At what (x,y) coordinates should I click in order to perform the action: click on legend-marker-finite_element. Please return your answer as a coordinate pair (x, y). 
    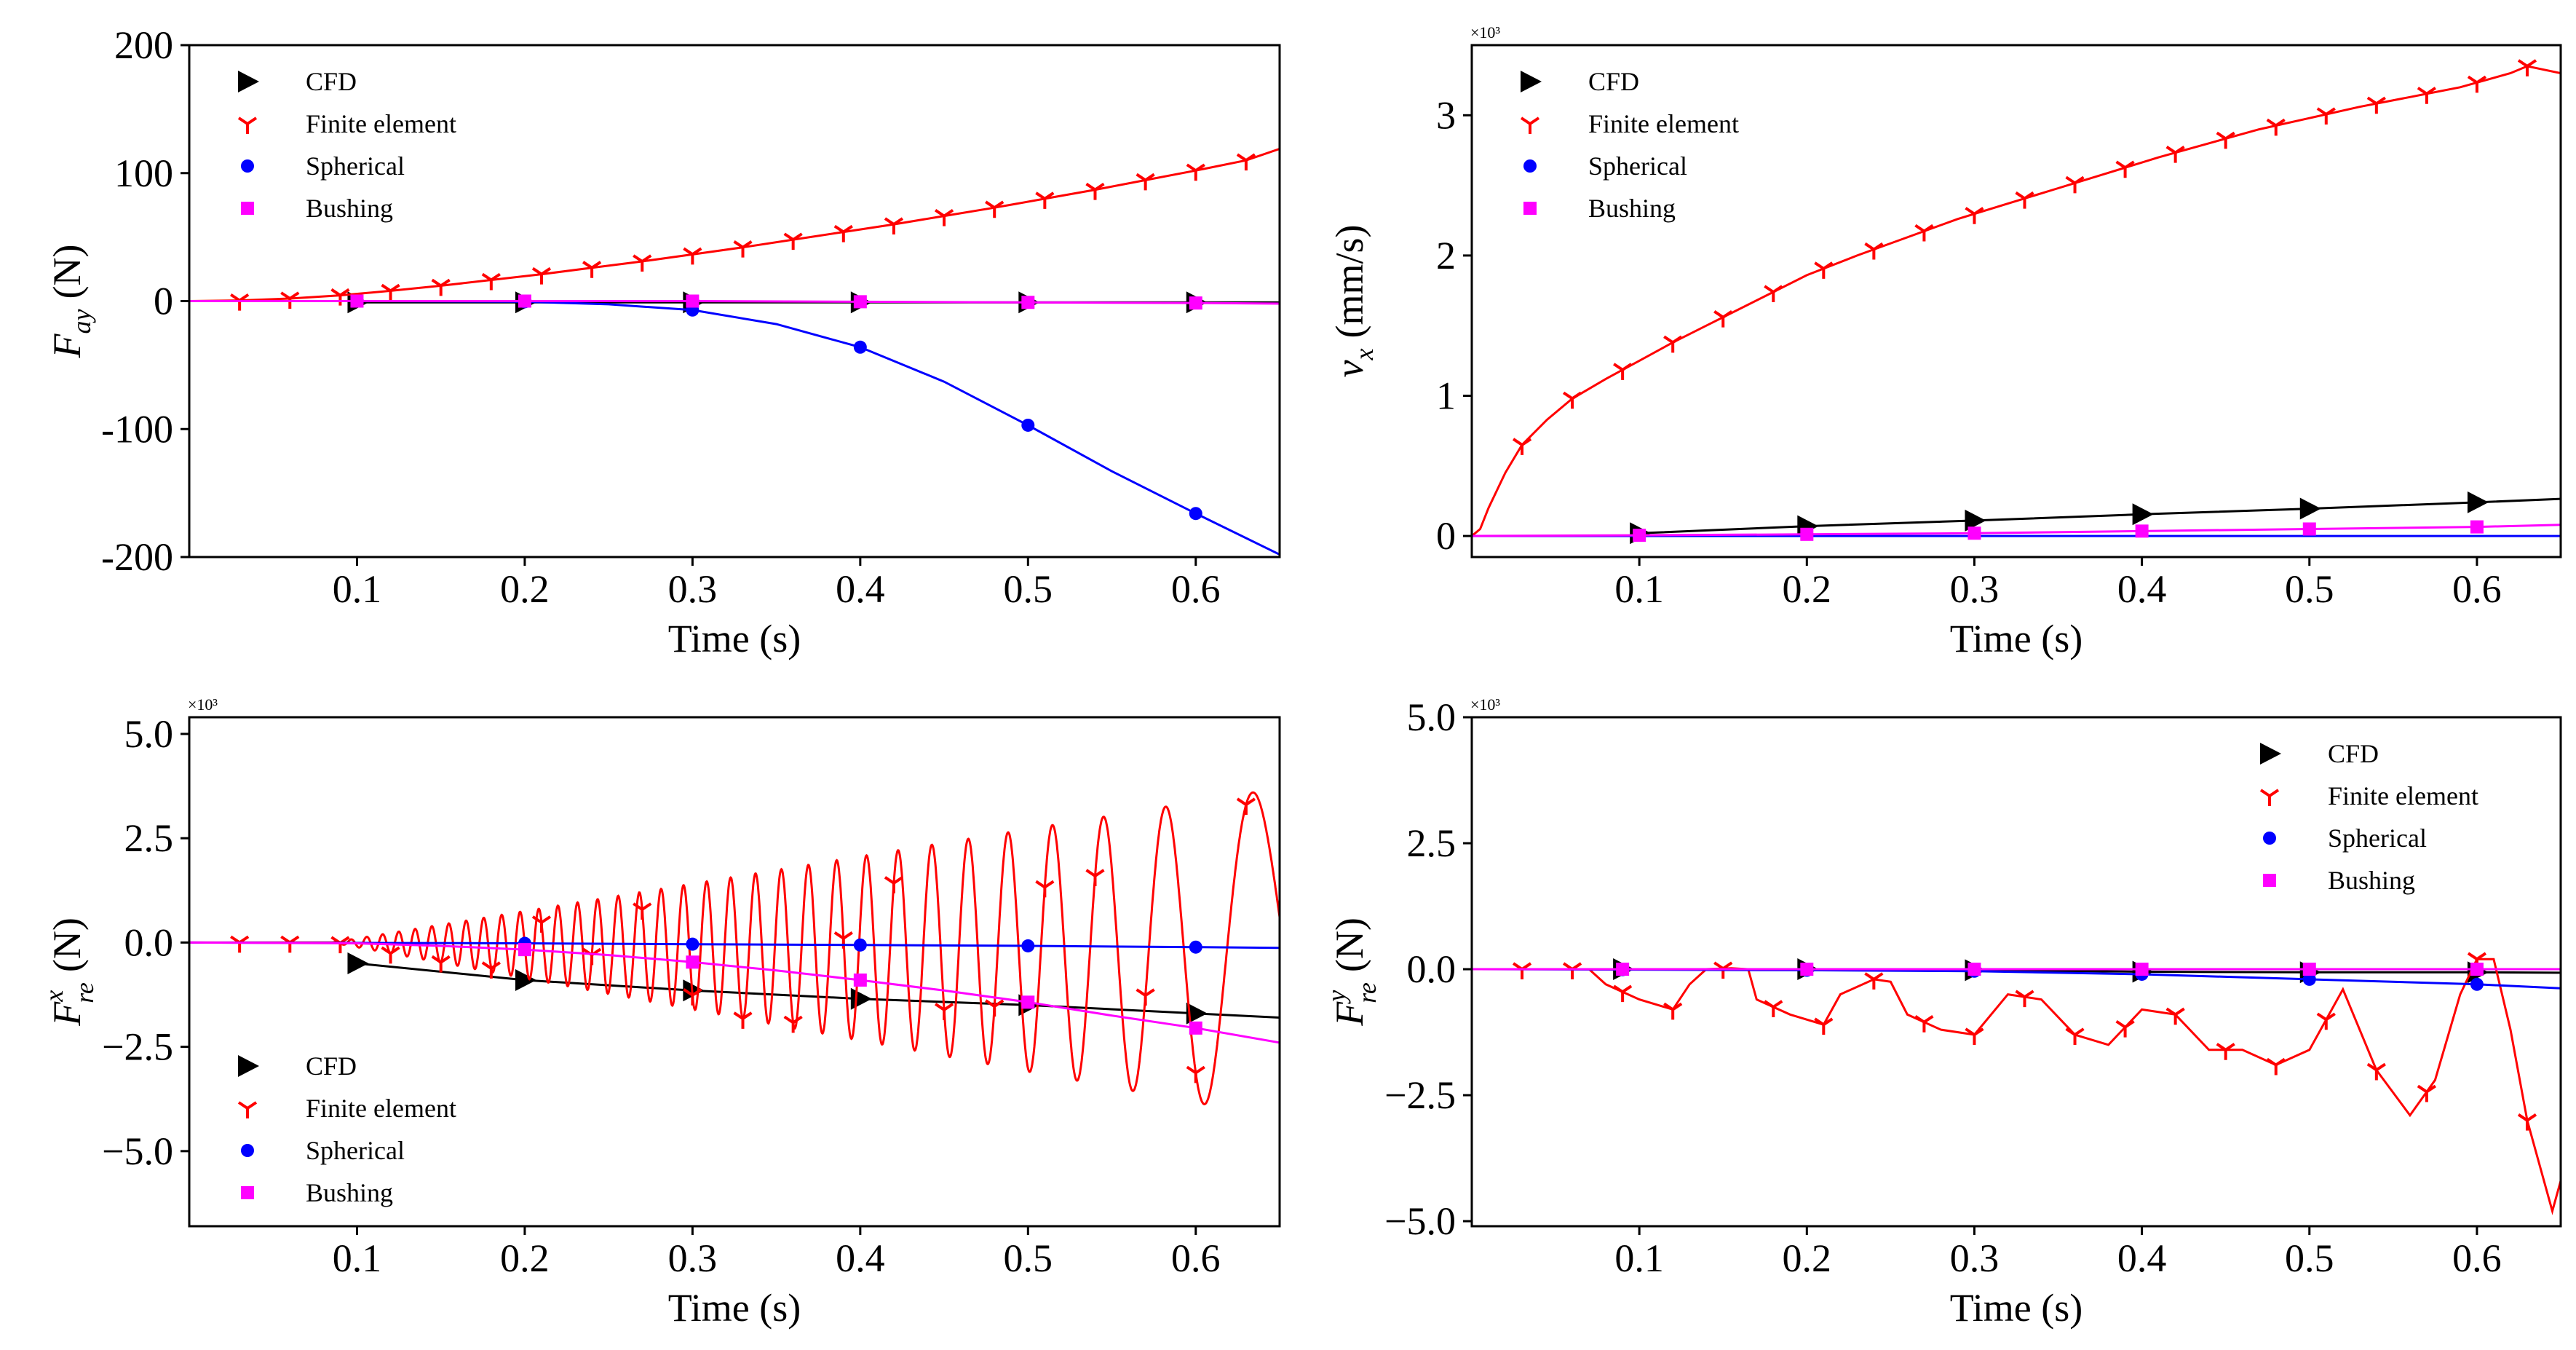
    Looking at the image, I should click on (2269, 797).